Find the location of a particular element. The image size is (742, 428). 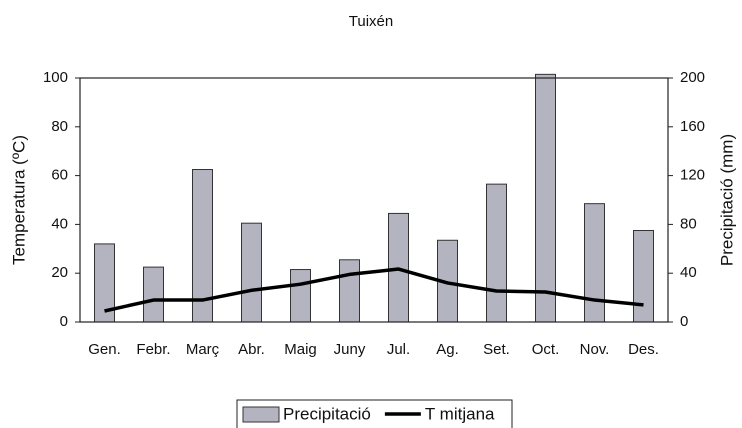

legend-box is located at coordinates (374, 413).